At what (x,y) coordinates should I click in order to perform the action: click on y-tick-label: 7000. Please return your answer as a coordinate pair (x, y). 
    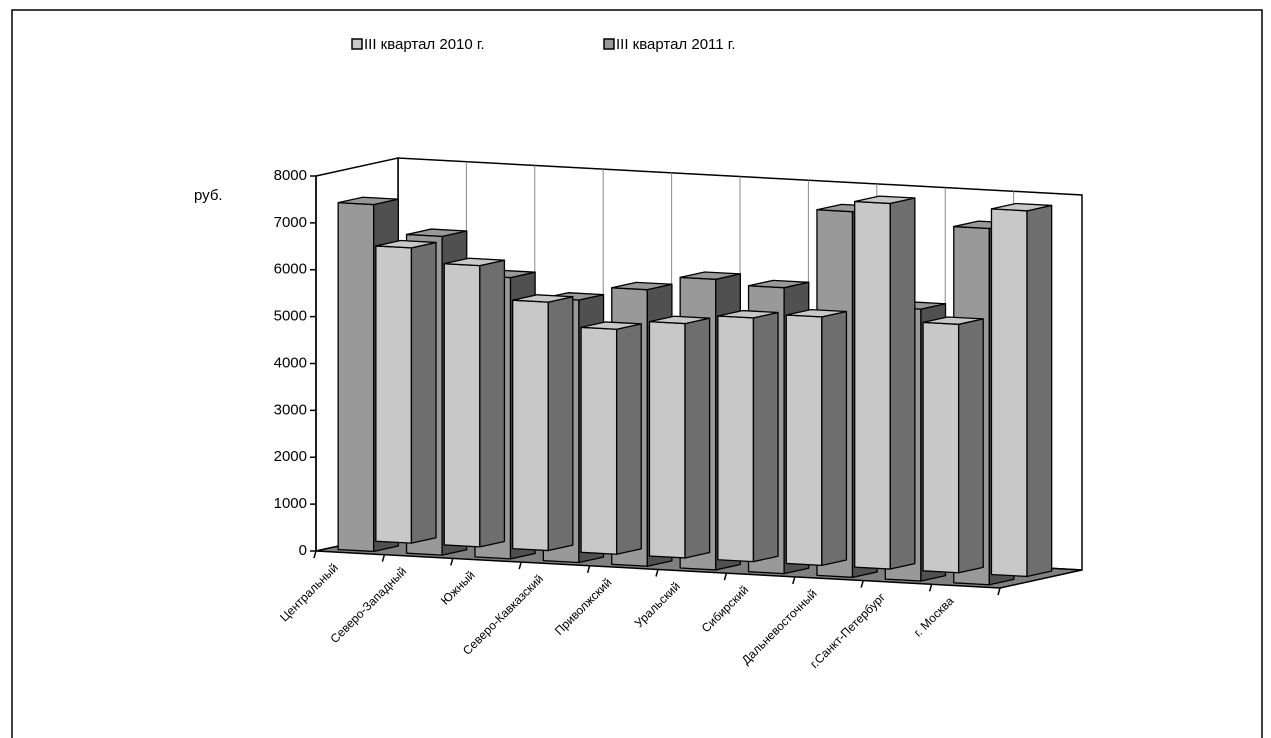
    Looking at the image, I should click on (290, 222).